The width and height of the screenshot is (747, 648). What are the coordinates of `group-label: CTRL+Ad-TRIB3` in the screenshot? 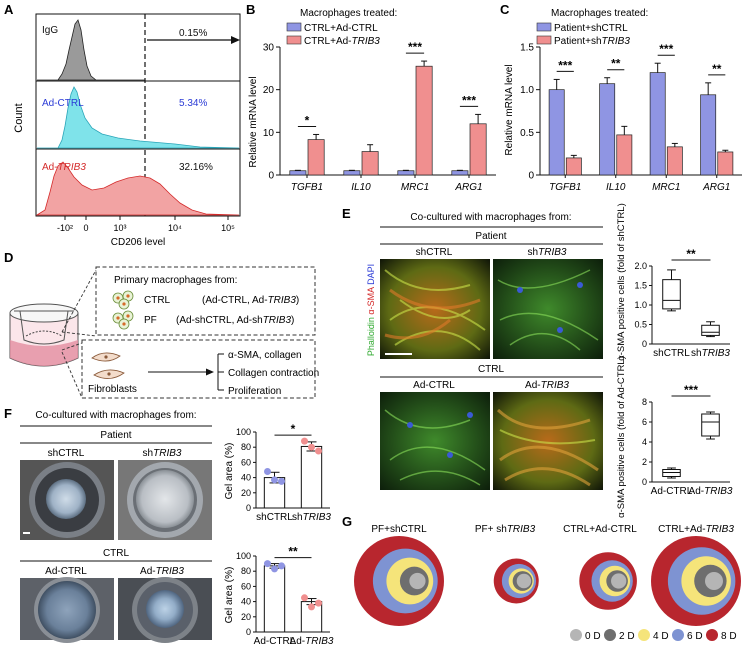 It's located at (696, 529).